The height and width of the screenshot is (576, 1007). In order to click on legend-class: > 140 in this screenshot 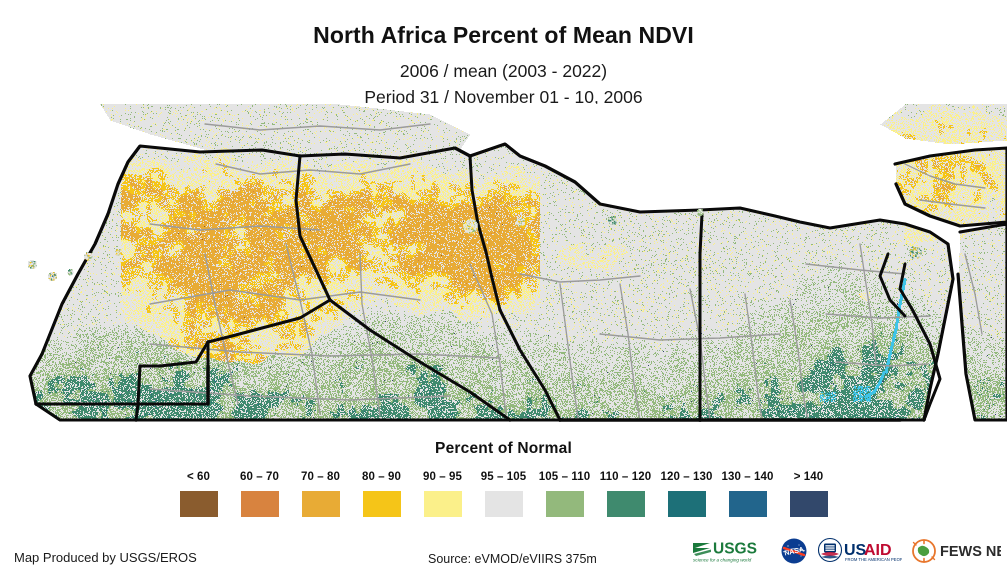, I will do `click(808, 493)`.